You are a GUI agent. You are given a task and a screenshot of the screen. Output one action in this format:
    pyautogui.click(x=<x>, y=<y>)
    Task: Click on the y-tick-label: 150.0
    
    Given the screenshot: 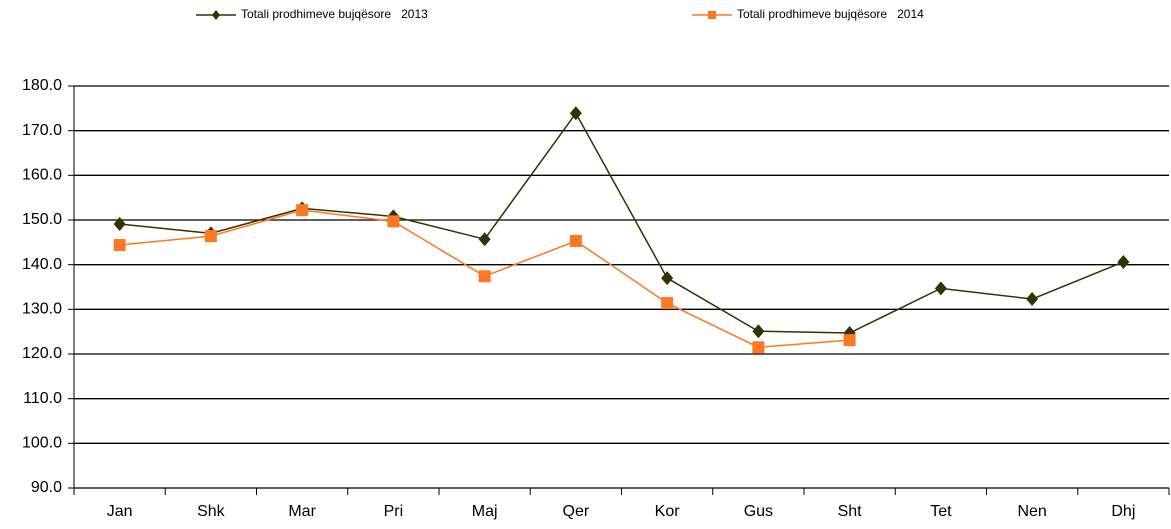 What is the action you would take?
    pyautogui.click(x=42, y=219)
    